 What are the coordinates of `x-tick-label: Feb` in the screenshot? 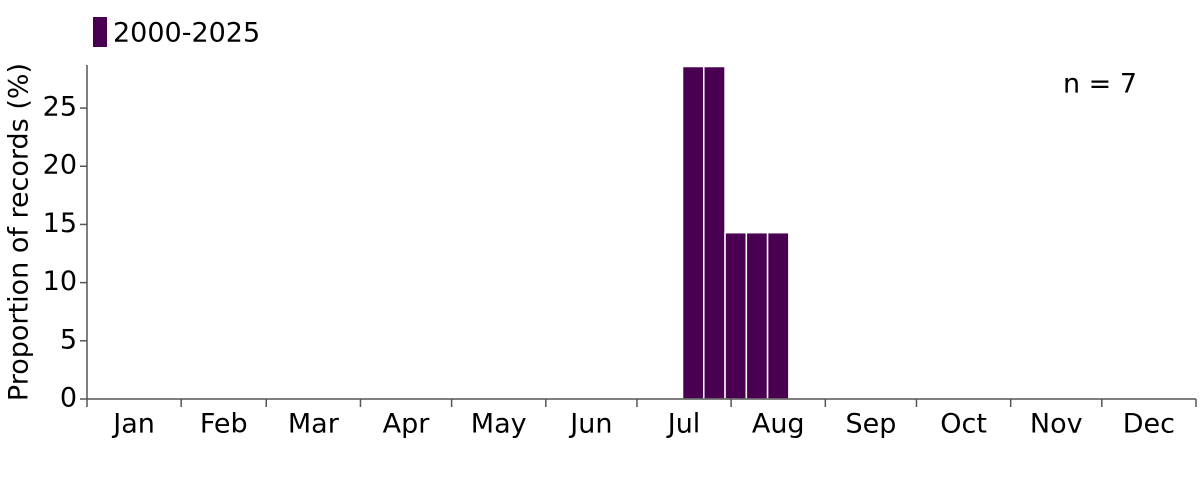 It's located at (224, 424).